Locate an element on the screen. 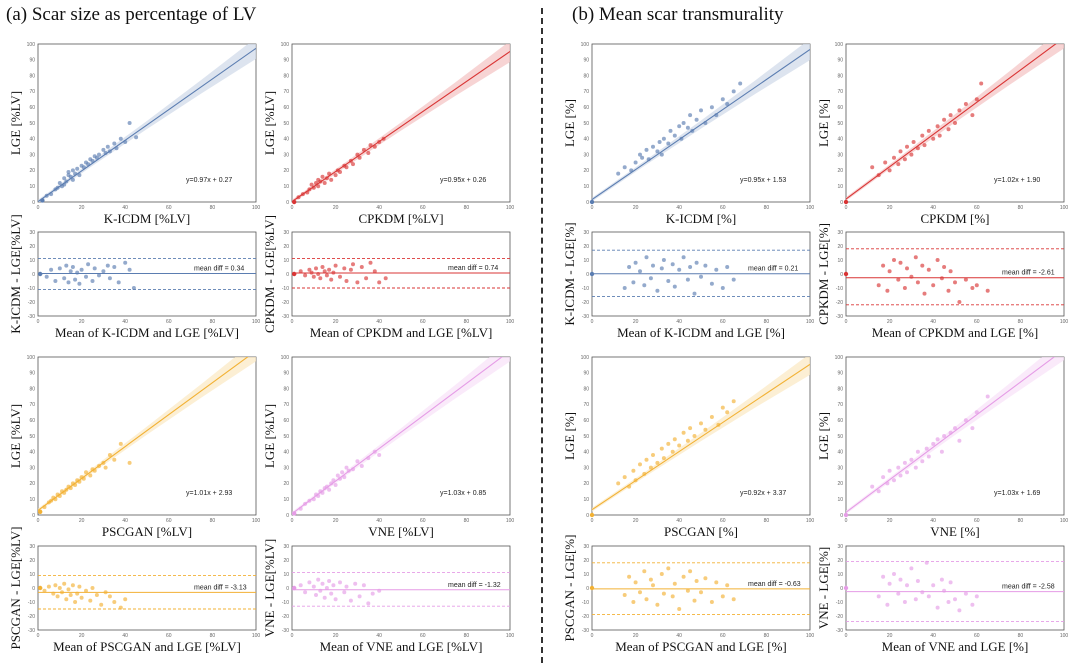 The width and height of the screenshot is (1080, 669). chart10-xlabel: CPKDM [%] is located at coordinates (955, 218).